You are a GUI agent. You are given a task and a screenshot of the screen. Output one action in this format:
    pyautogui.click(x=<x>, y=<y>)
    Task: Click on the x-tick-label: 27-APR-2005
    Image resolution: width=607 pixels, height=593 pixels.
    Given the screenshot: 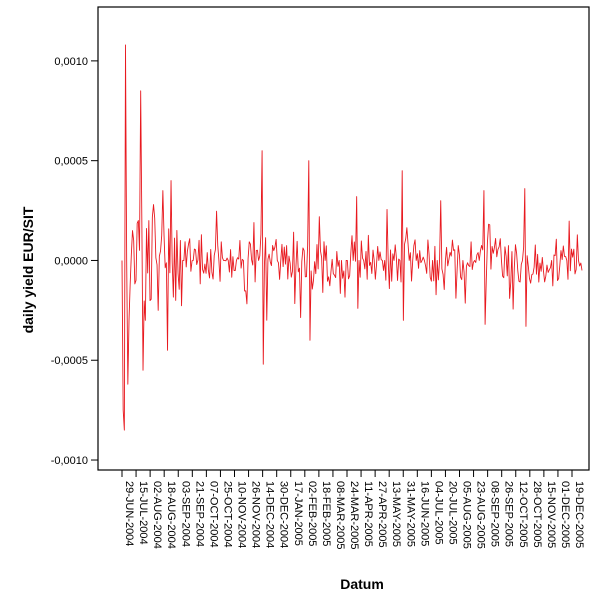 What is the action you would take?
    pyautogui.click(x=382, y=514)
    